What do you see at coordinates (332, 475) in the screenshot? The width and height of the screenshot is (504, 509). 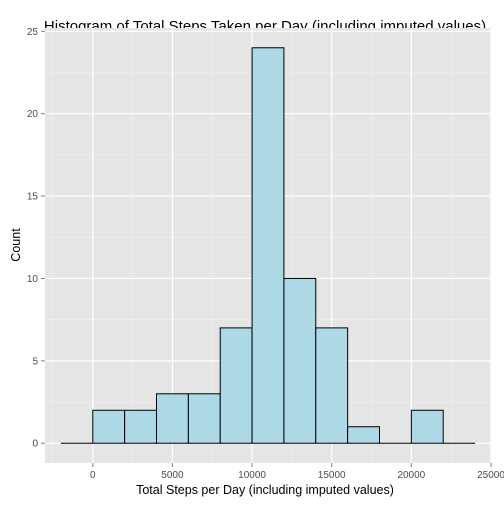 I see `x-tick-label: 15000` at bounding box center [332, 475].